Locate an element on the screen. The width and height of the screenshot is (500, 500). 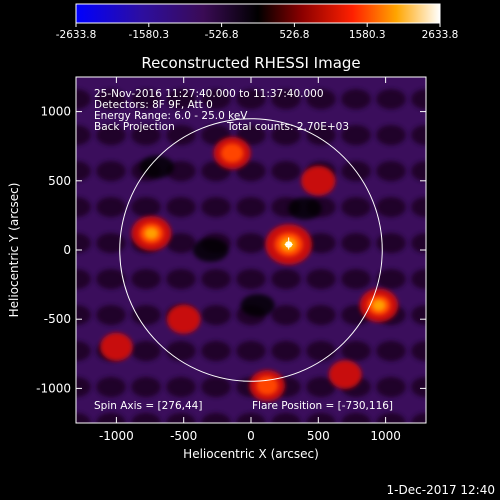
x-tick-label: -1000 is located at coordinates (116, 436).